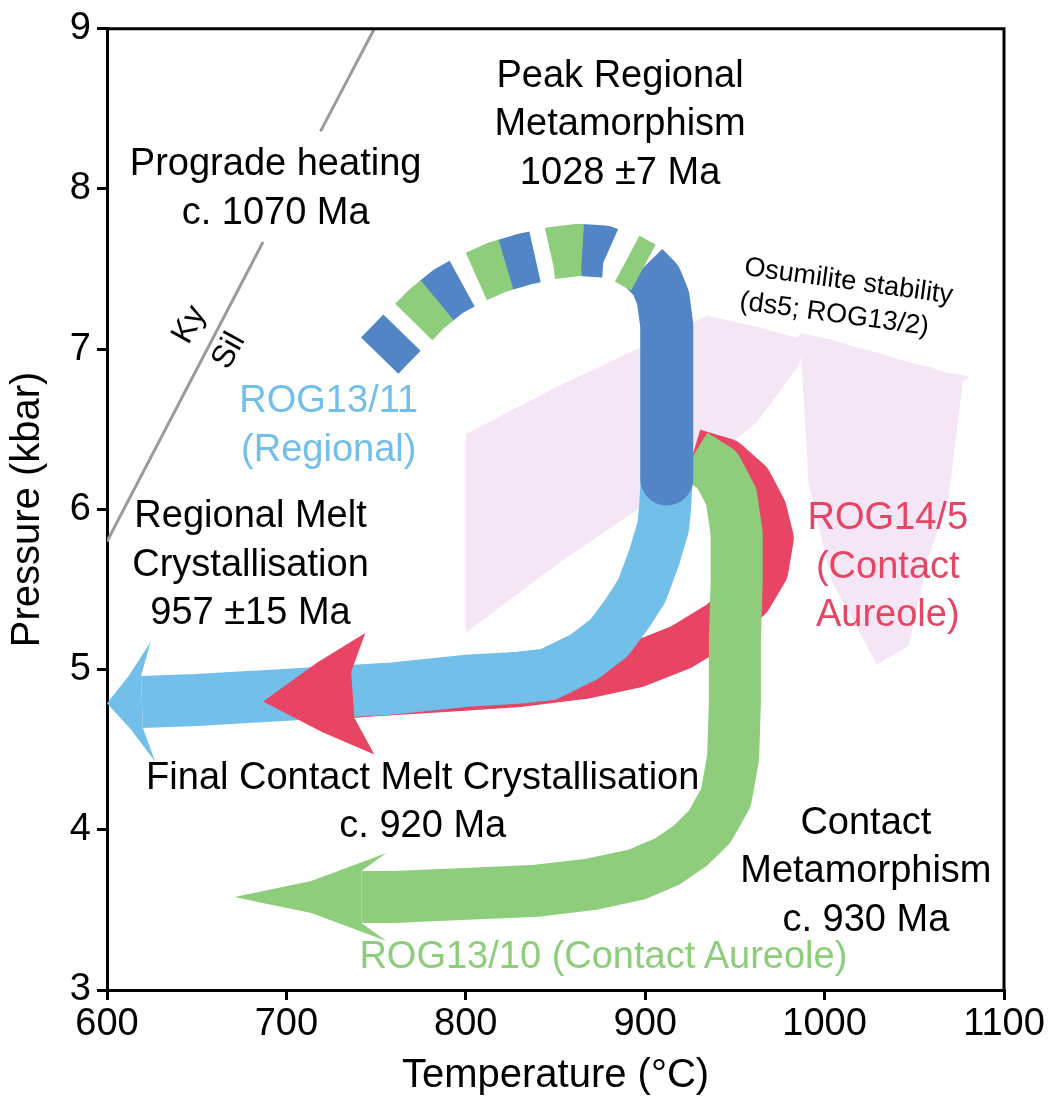  I want to click on y-tick-label: 8, so click(80, 186).